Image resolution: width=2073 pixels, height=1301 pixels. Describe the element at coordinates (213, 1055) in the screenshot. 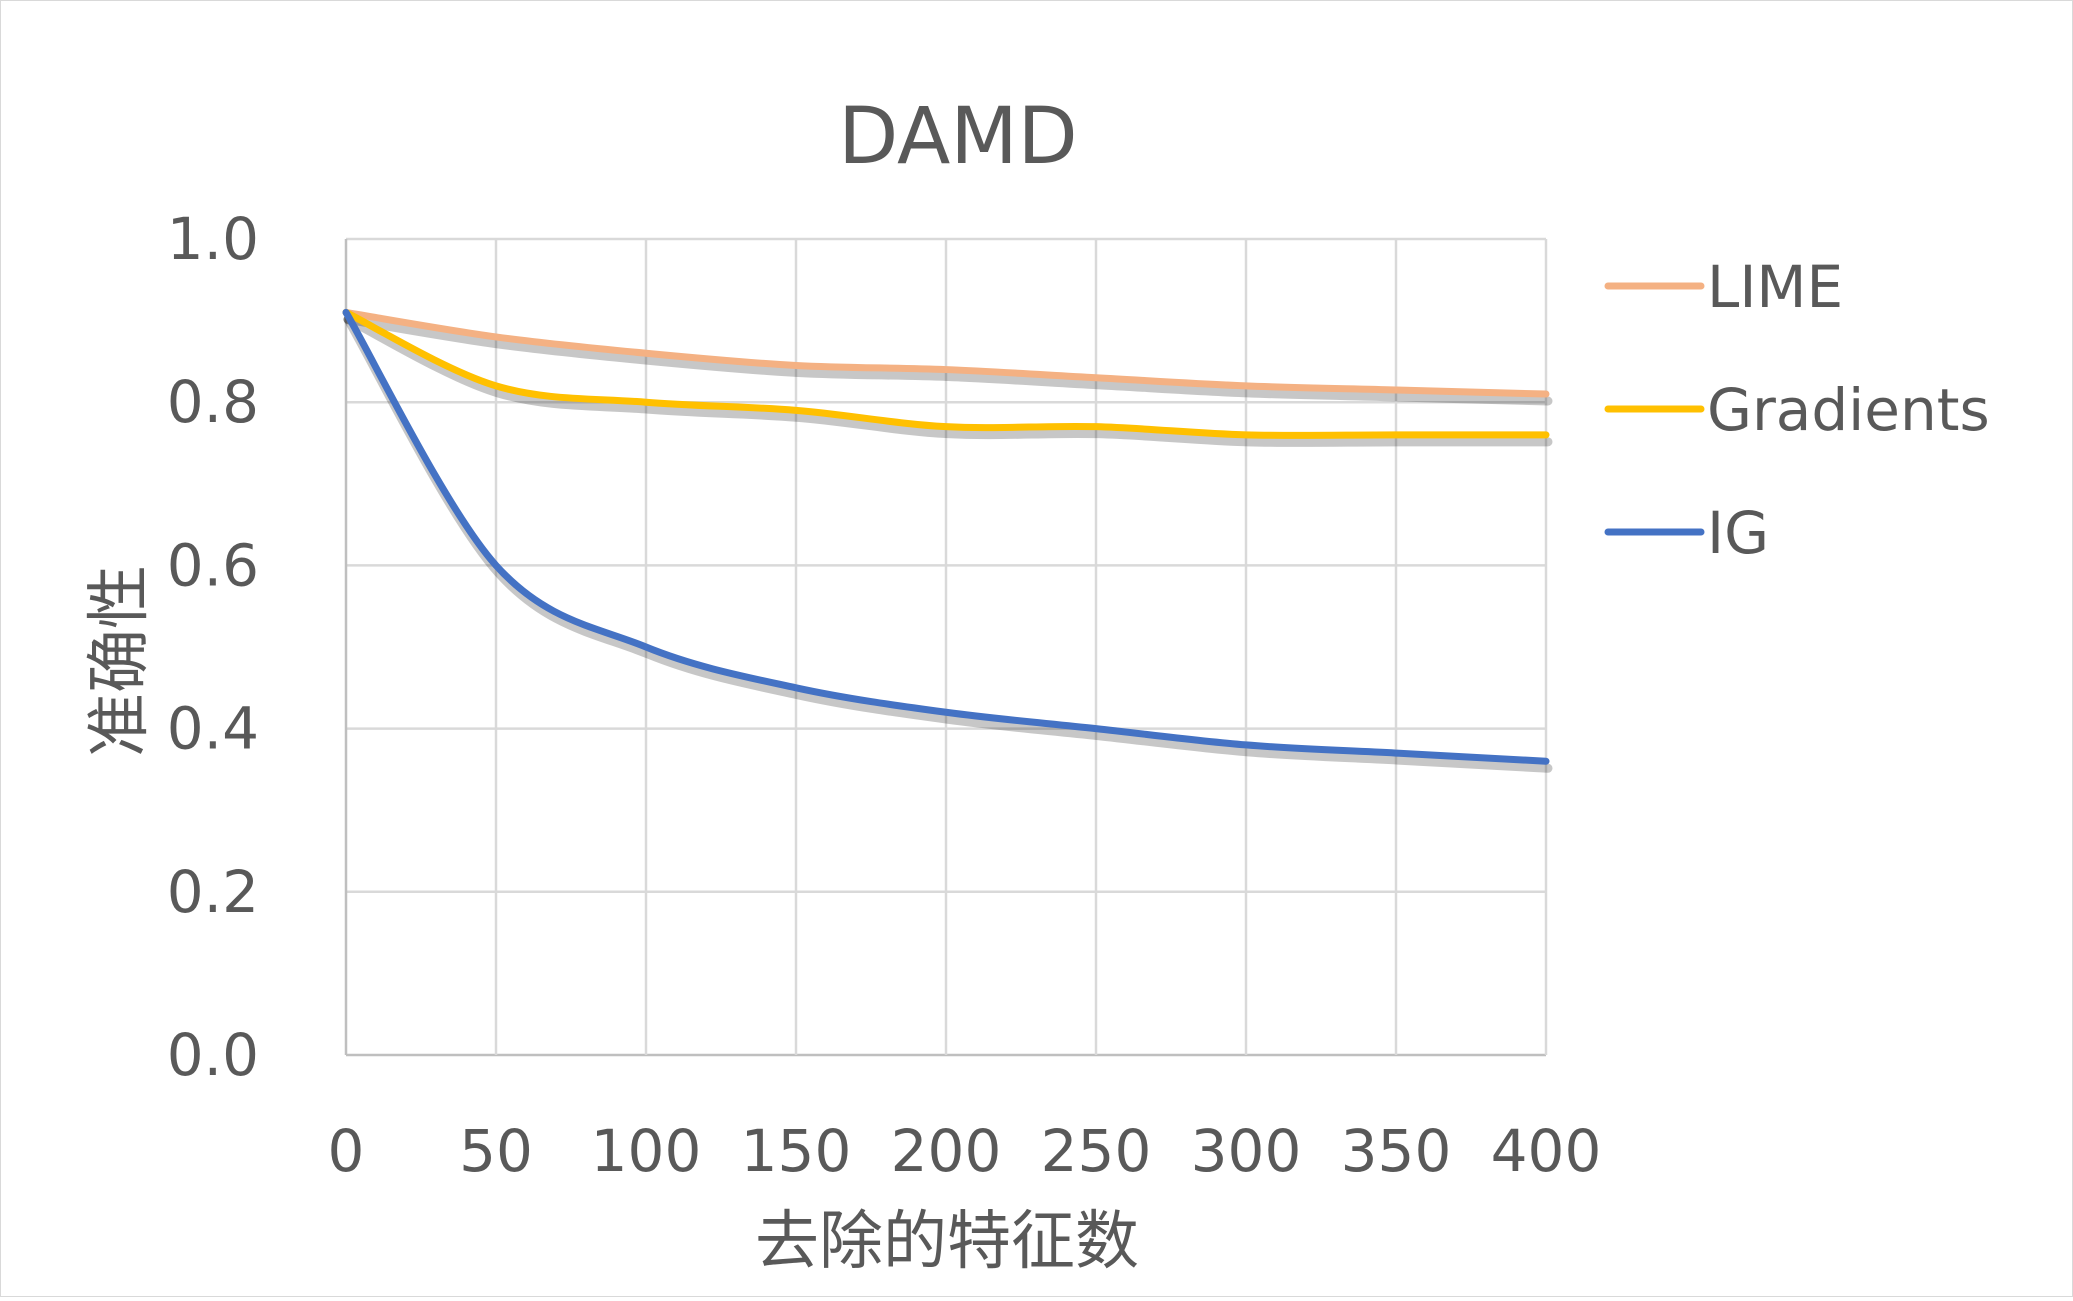

I see `y-tick-label: 0.0` at that location.